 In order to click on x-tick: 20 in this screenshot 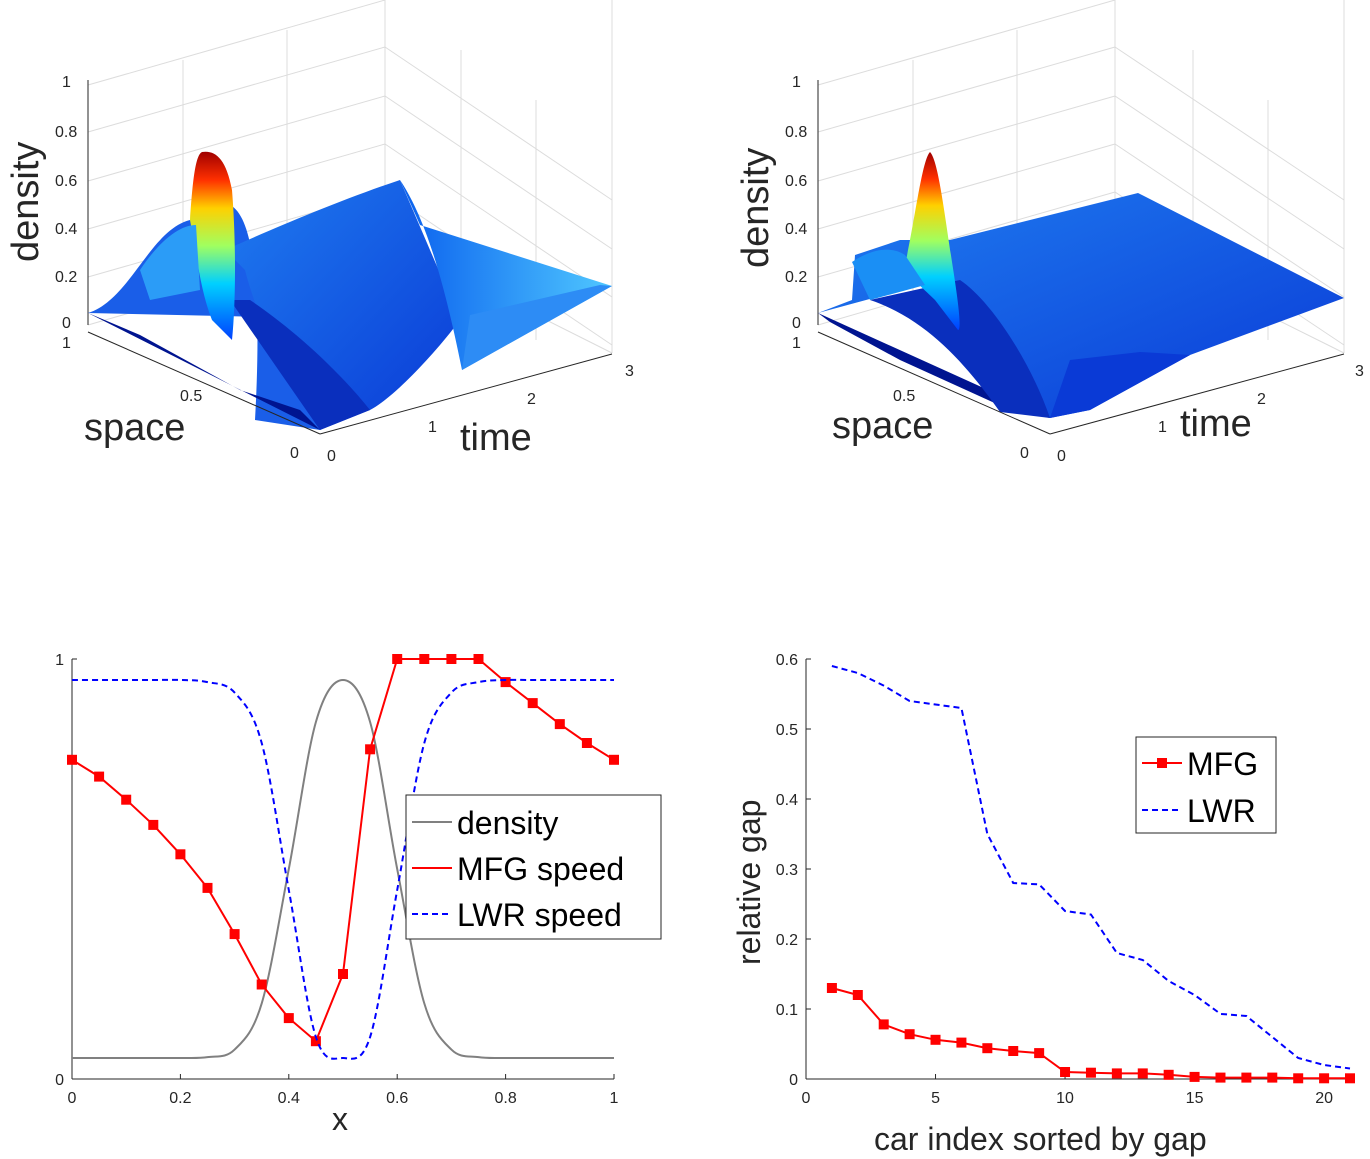, I will do `click(1324, 1098)`.